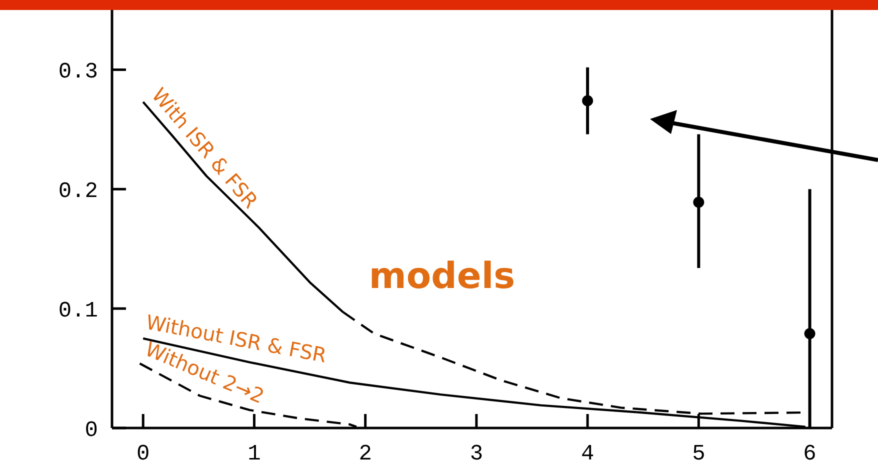 The height and width of the screenshot is (476, 878). I want to click on y-tick-label: 0.2, so click(78, 191).